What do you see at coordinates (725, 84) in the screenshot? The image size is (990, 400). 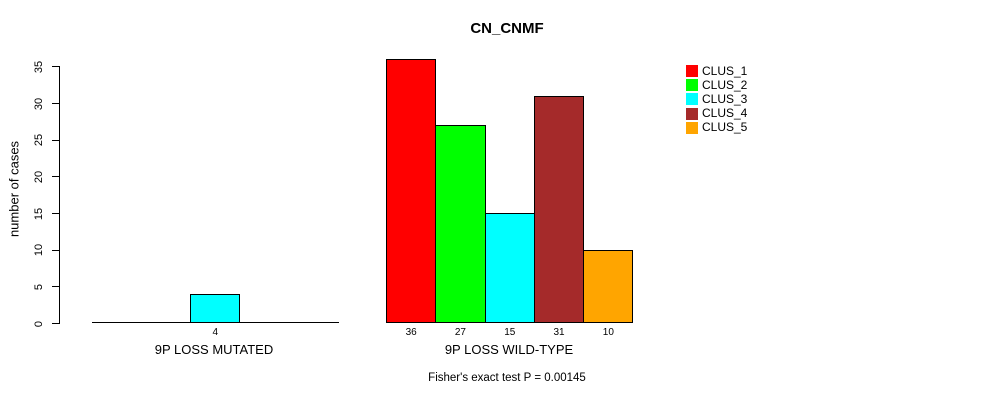 I see `legend-label-CLUS_2: CLUS_2` at bounding box center [725, 84].